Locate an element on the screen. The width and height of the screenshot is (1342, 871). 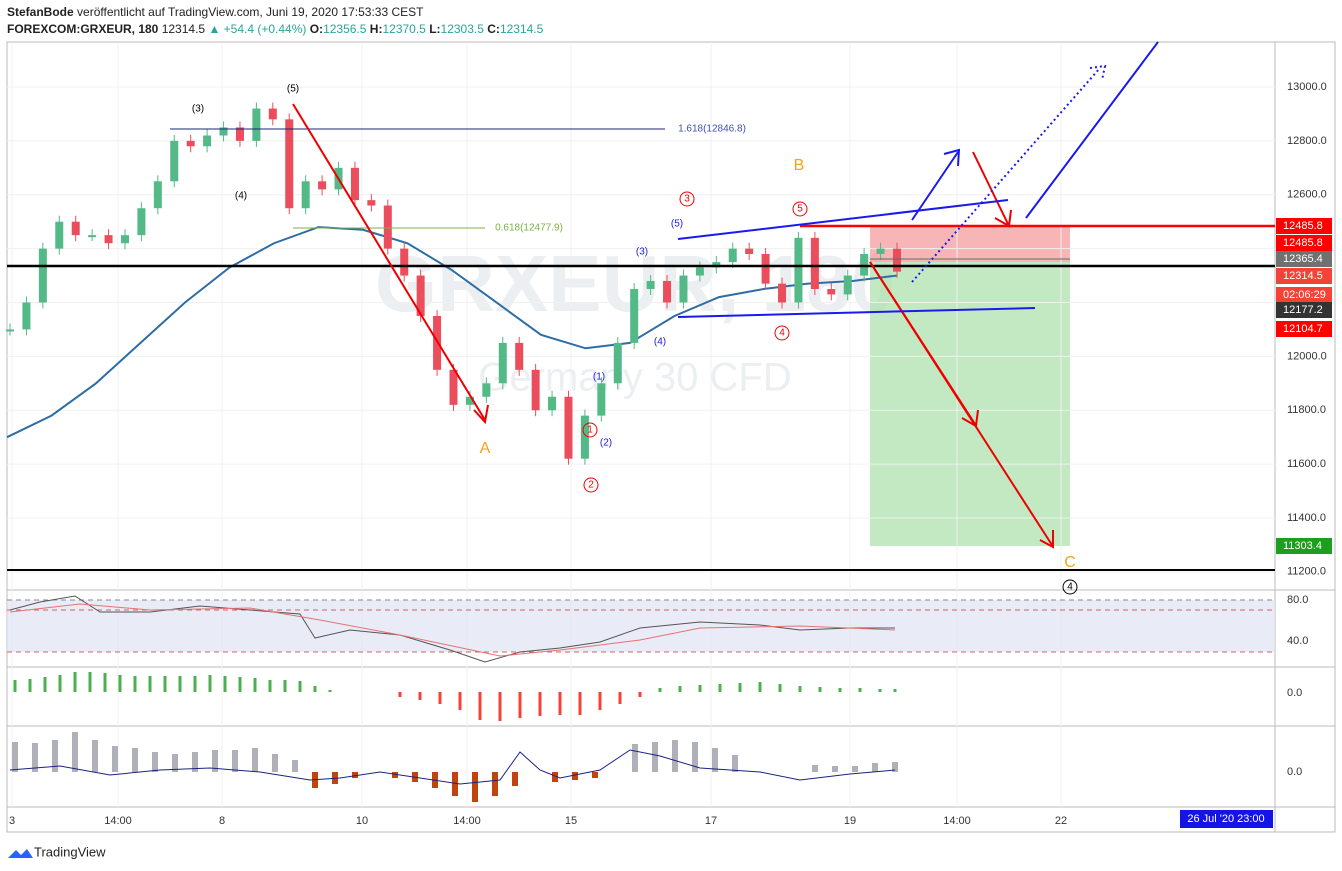
stop-zone is located at coordinates (970, 244).